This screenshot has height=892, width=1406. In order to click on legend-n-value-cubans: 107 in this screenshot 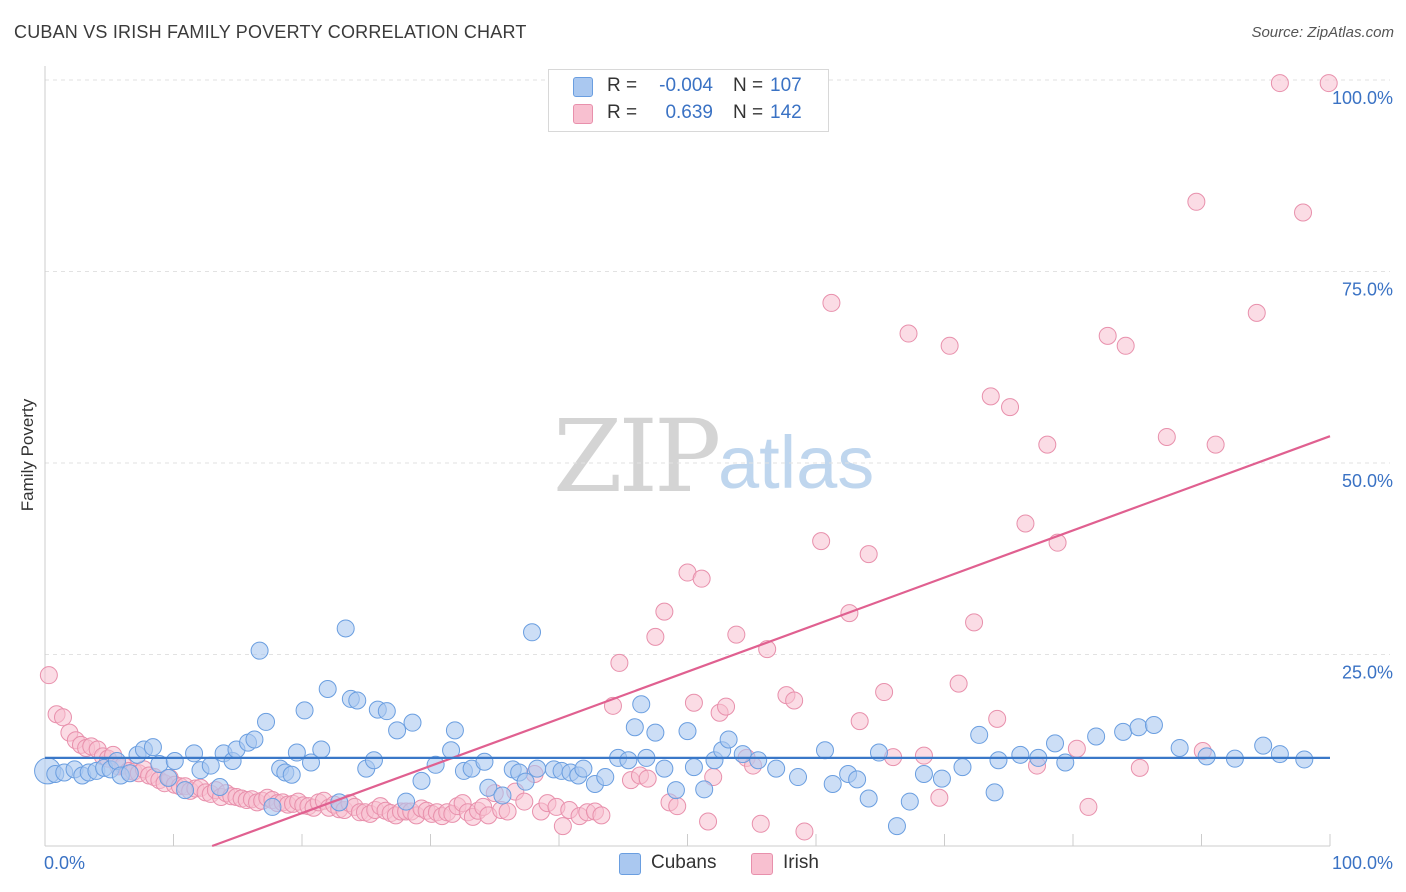, I will do `click(786, 85)`.